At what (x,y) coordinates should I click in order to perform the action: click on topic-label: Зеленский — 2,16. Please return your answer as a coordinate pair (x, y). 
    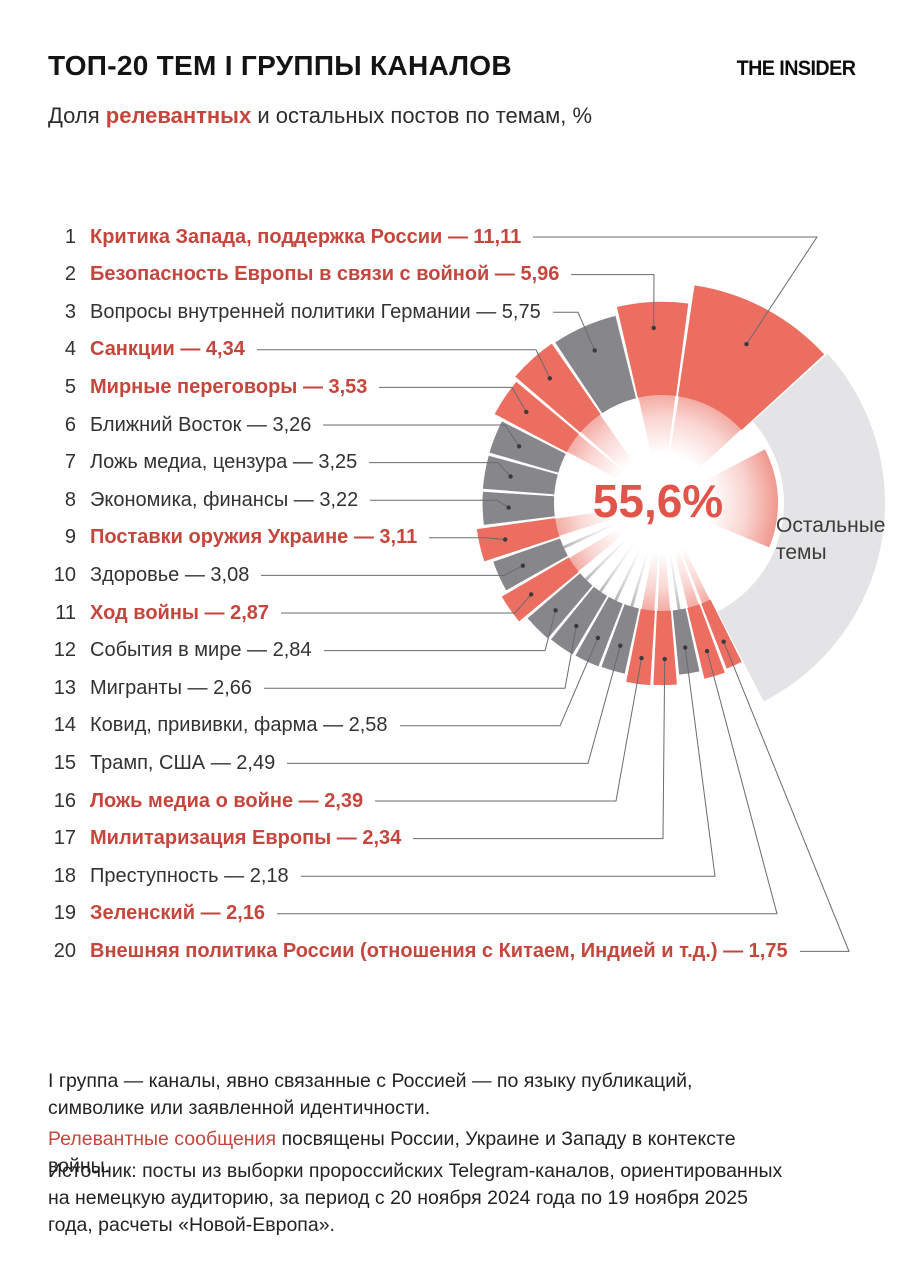
    Looking at the image, I should click on (178, 913).